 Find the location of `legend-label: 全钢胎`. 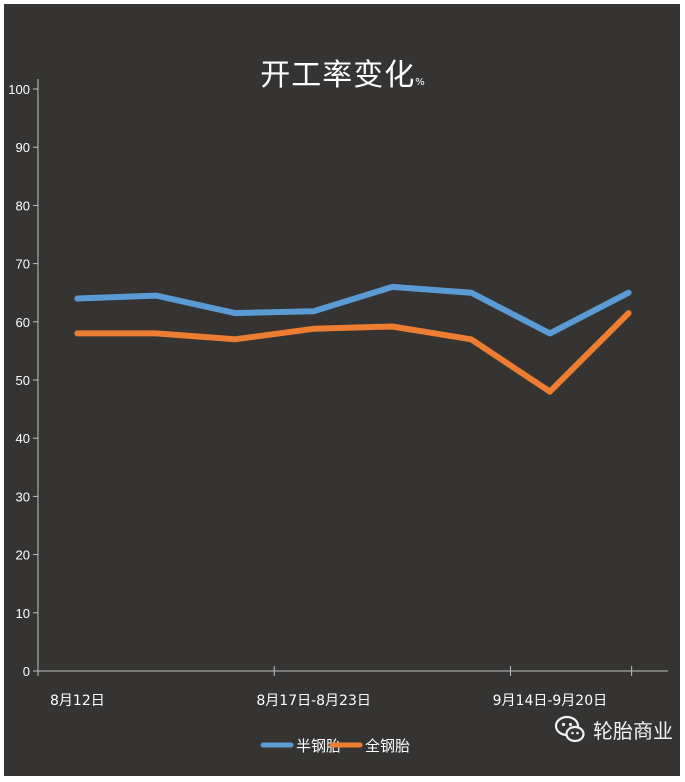

legend-label: 全钢胎 is located at coordinates (387, 746).